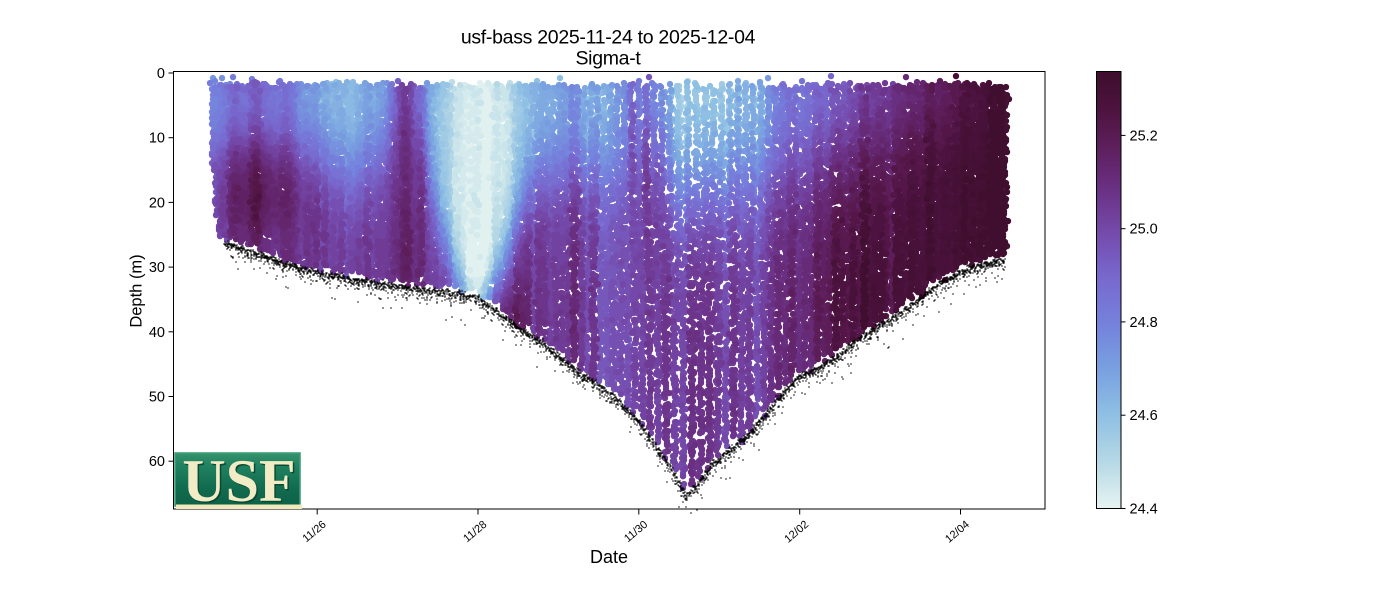 The height and width of the screenshot is (600, 1400). I want to click on svg-text: 50, so click(157, 398).